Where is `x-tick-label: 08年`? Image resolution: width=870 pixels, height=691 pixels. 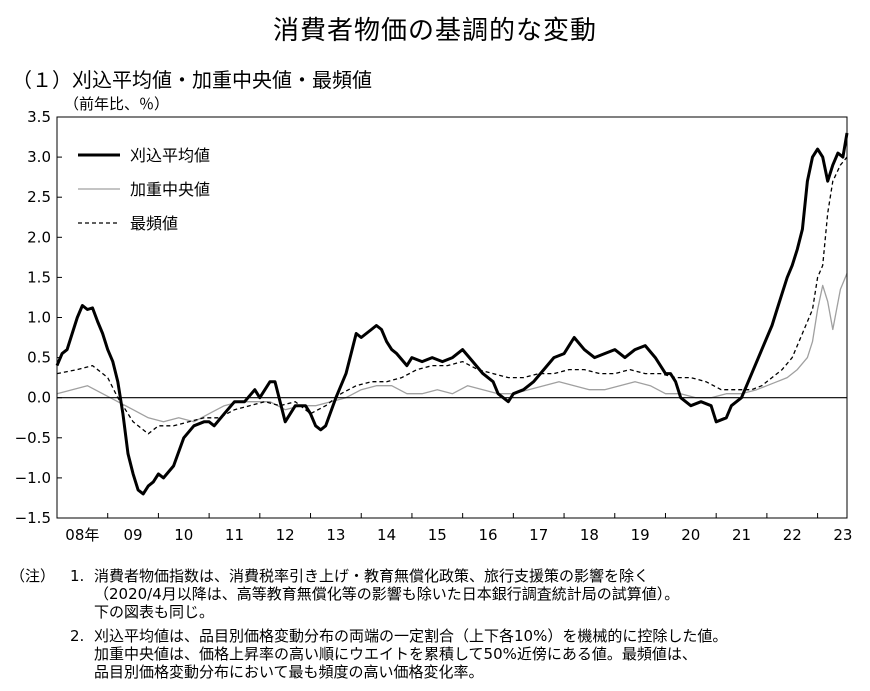 x-tick-label: 08年 is located at coordinates (82, 535).